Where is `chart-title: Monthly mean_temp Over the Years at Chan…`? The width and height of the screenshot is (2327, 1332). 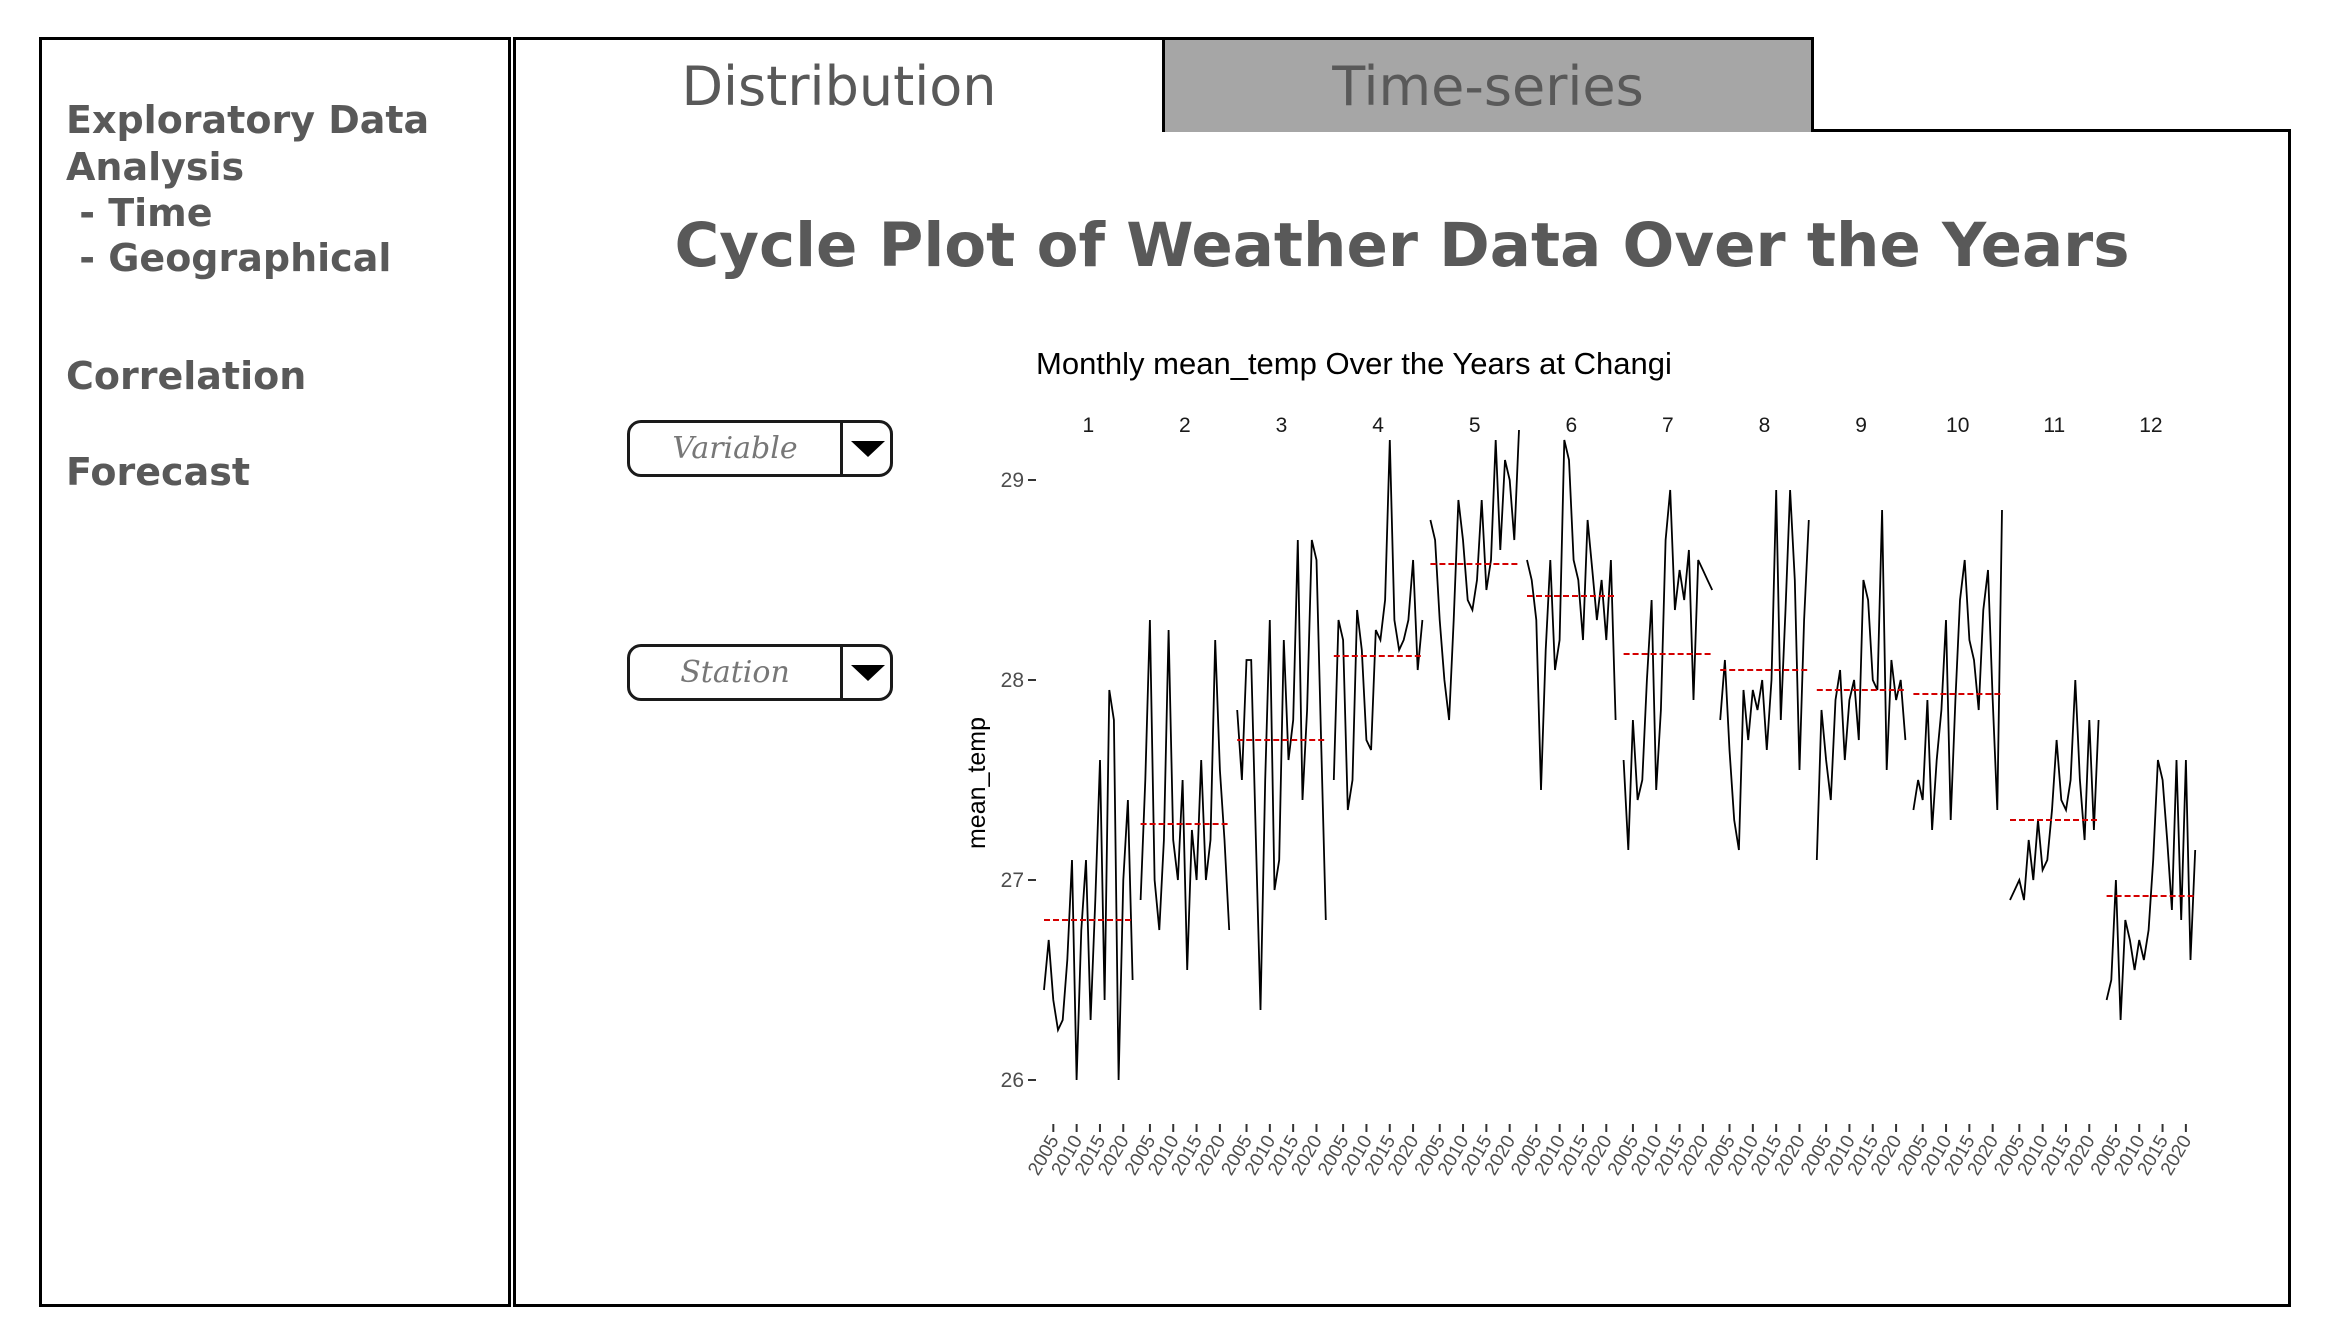 chart-title: Monthly mean_temp Over the Years at Chan… is located at coordinates (1354, 363).